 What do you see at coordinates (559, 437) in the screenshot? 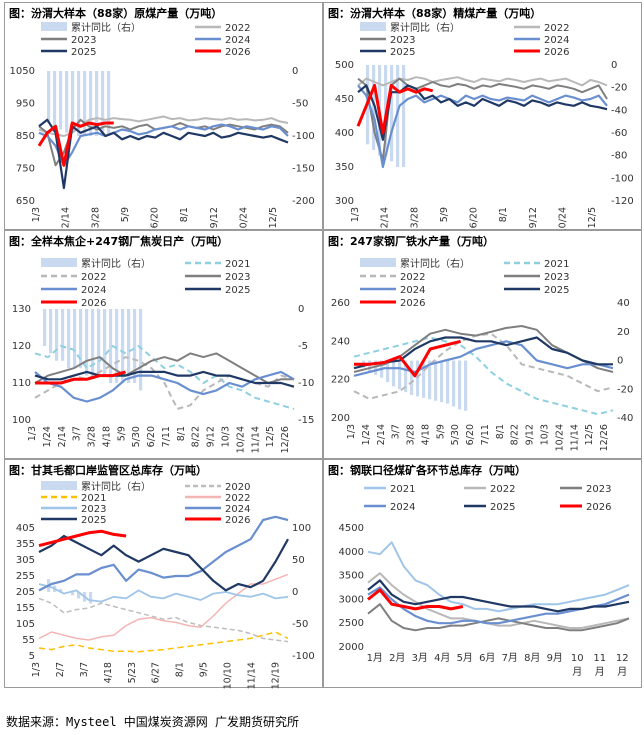
I see `x-tick-label: 10/24` at bounding box center [559, 437].